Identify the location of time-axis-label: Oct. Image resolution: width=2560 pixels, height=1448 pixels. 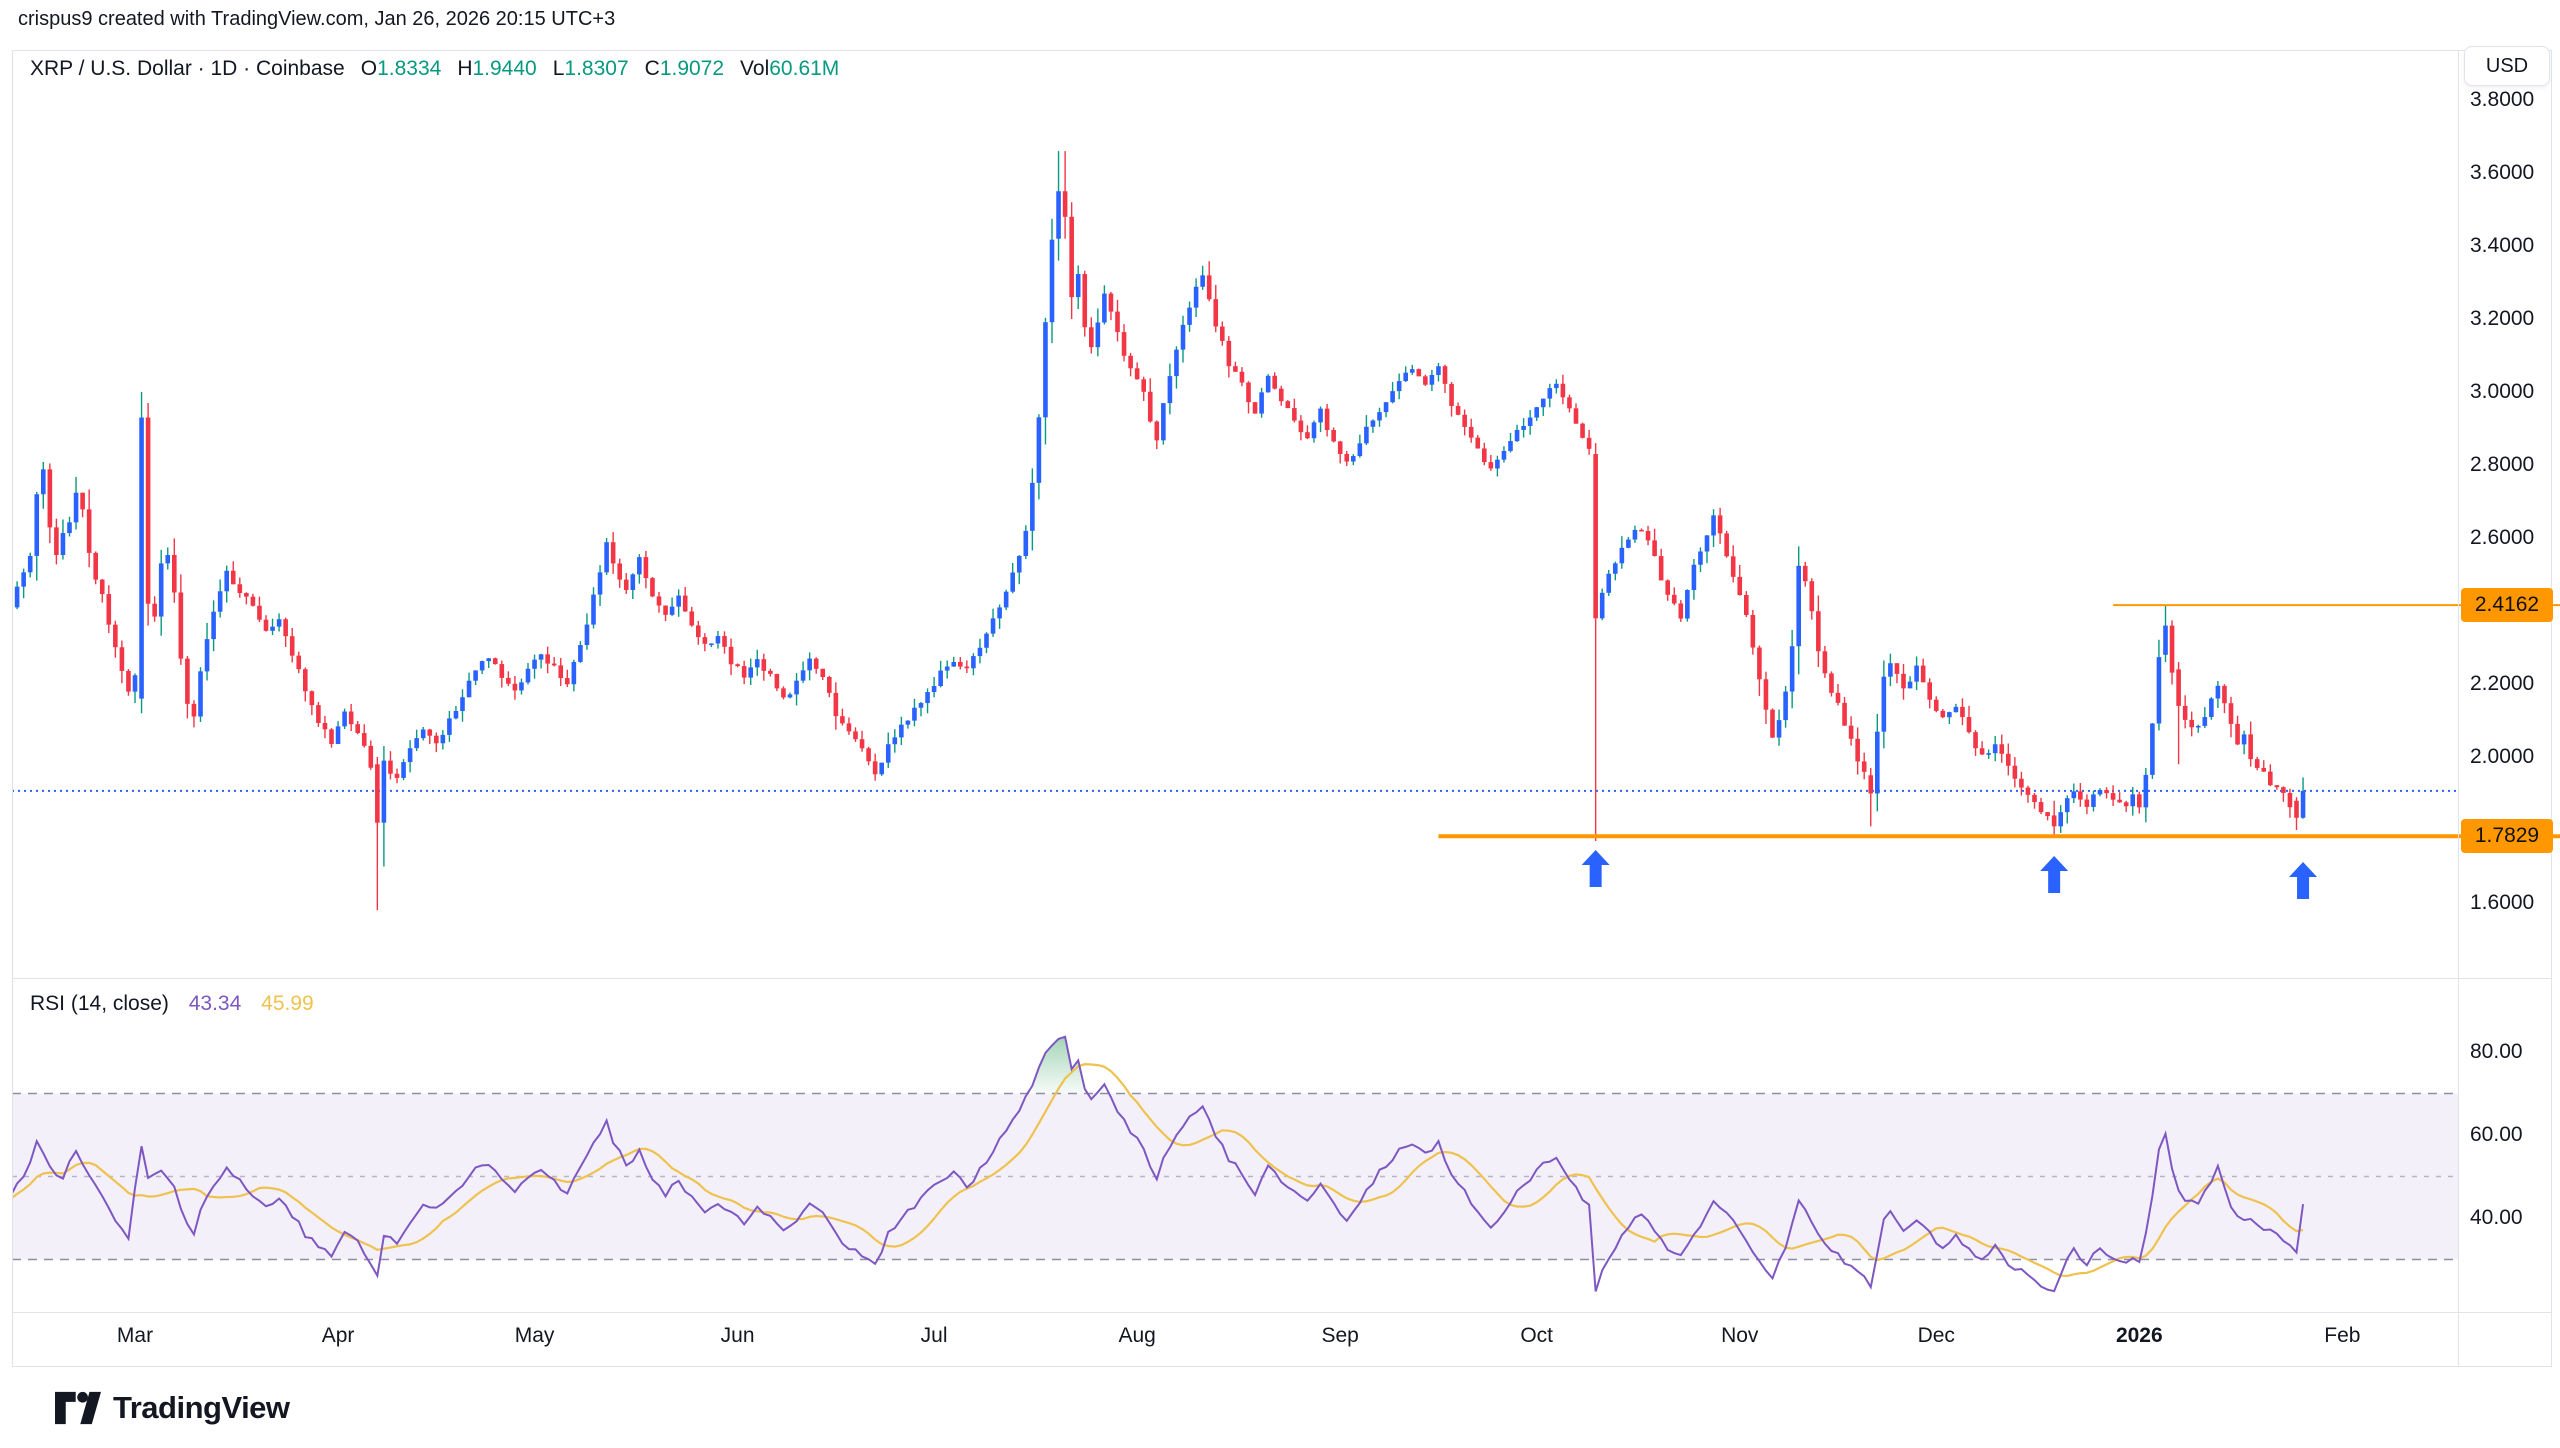
(1537, 1335).